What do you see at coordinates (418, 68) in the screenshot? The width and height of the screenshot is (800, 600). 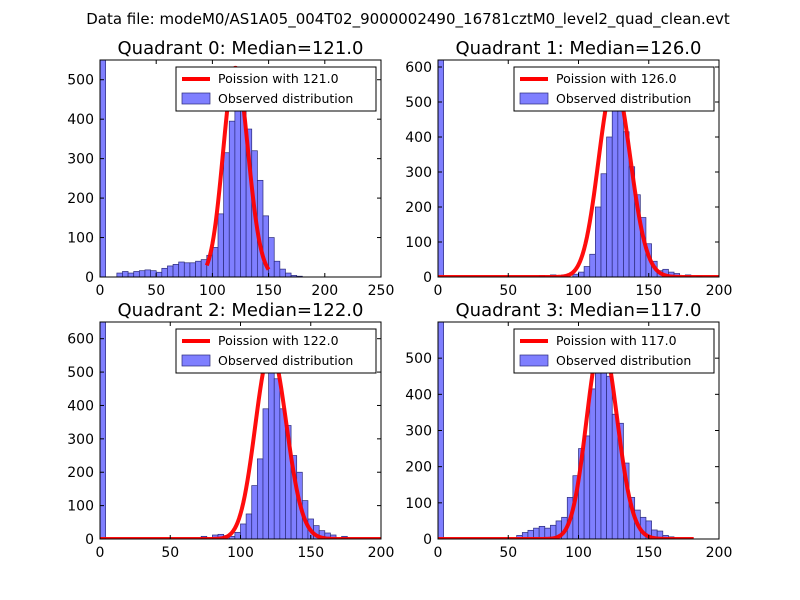 I see `y-tick-label: 600` at bounding box center [418, 68].